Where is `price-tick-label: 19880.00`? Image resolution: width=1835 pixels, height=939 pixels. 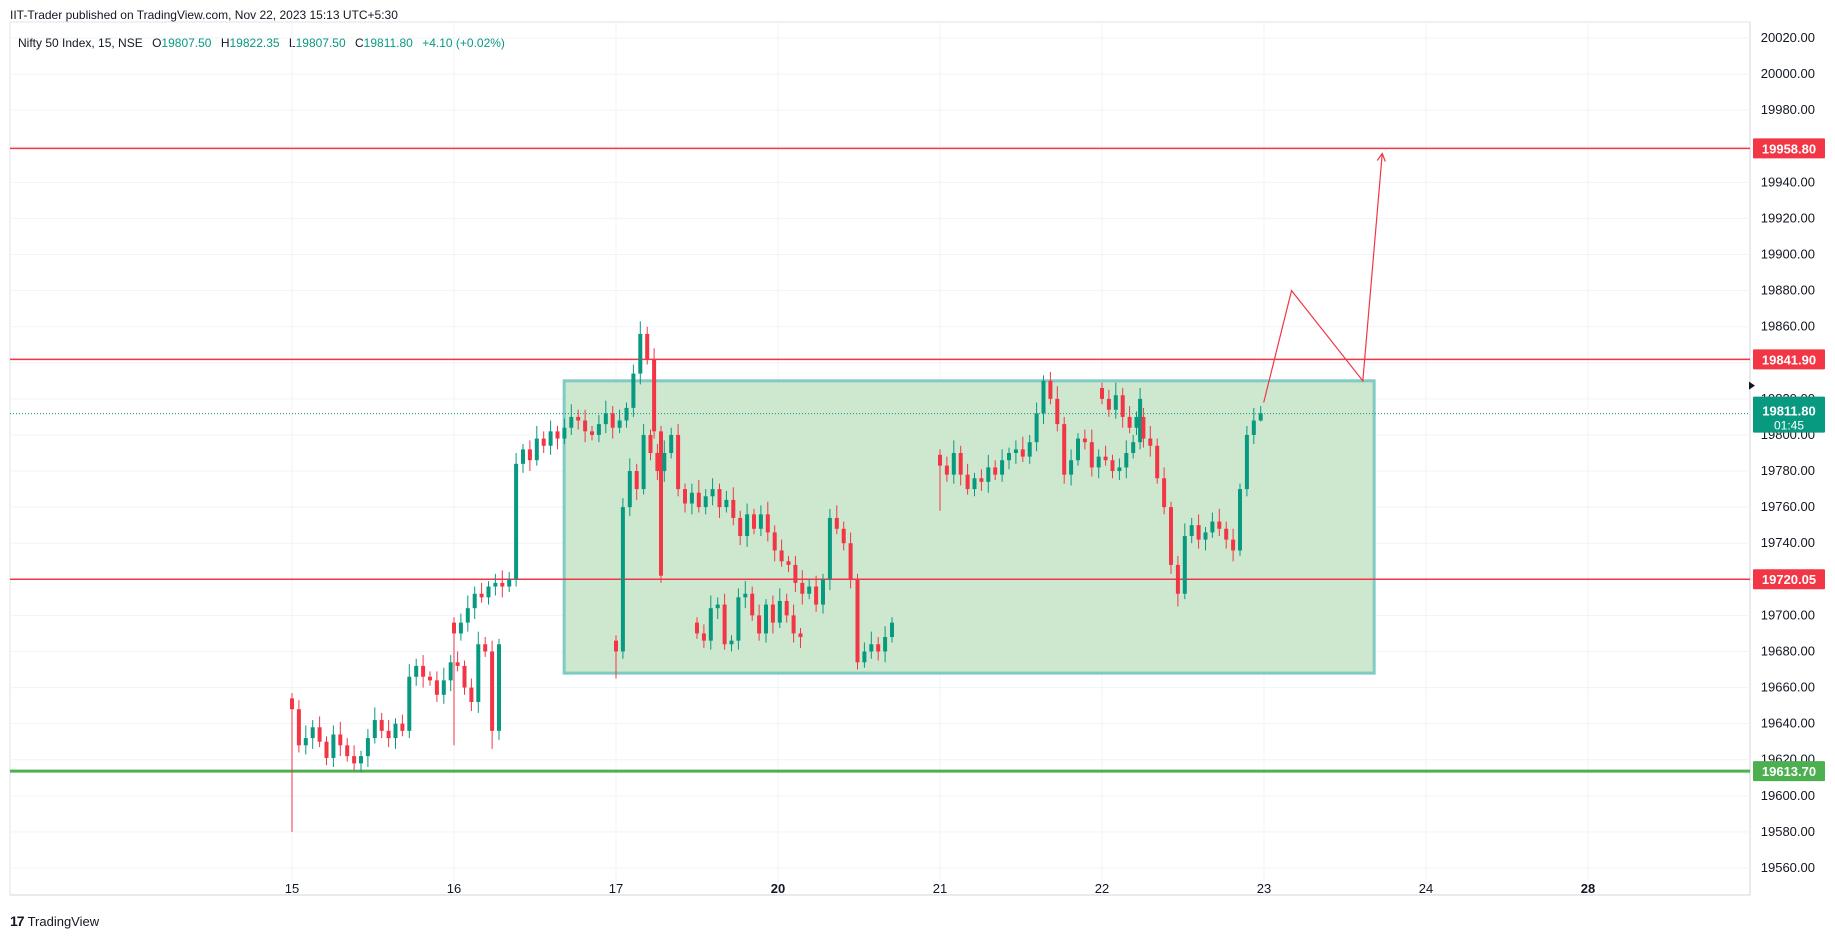
price-tick-label: 19880.00 is located at coordinates (1788, 290).